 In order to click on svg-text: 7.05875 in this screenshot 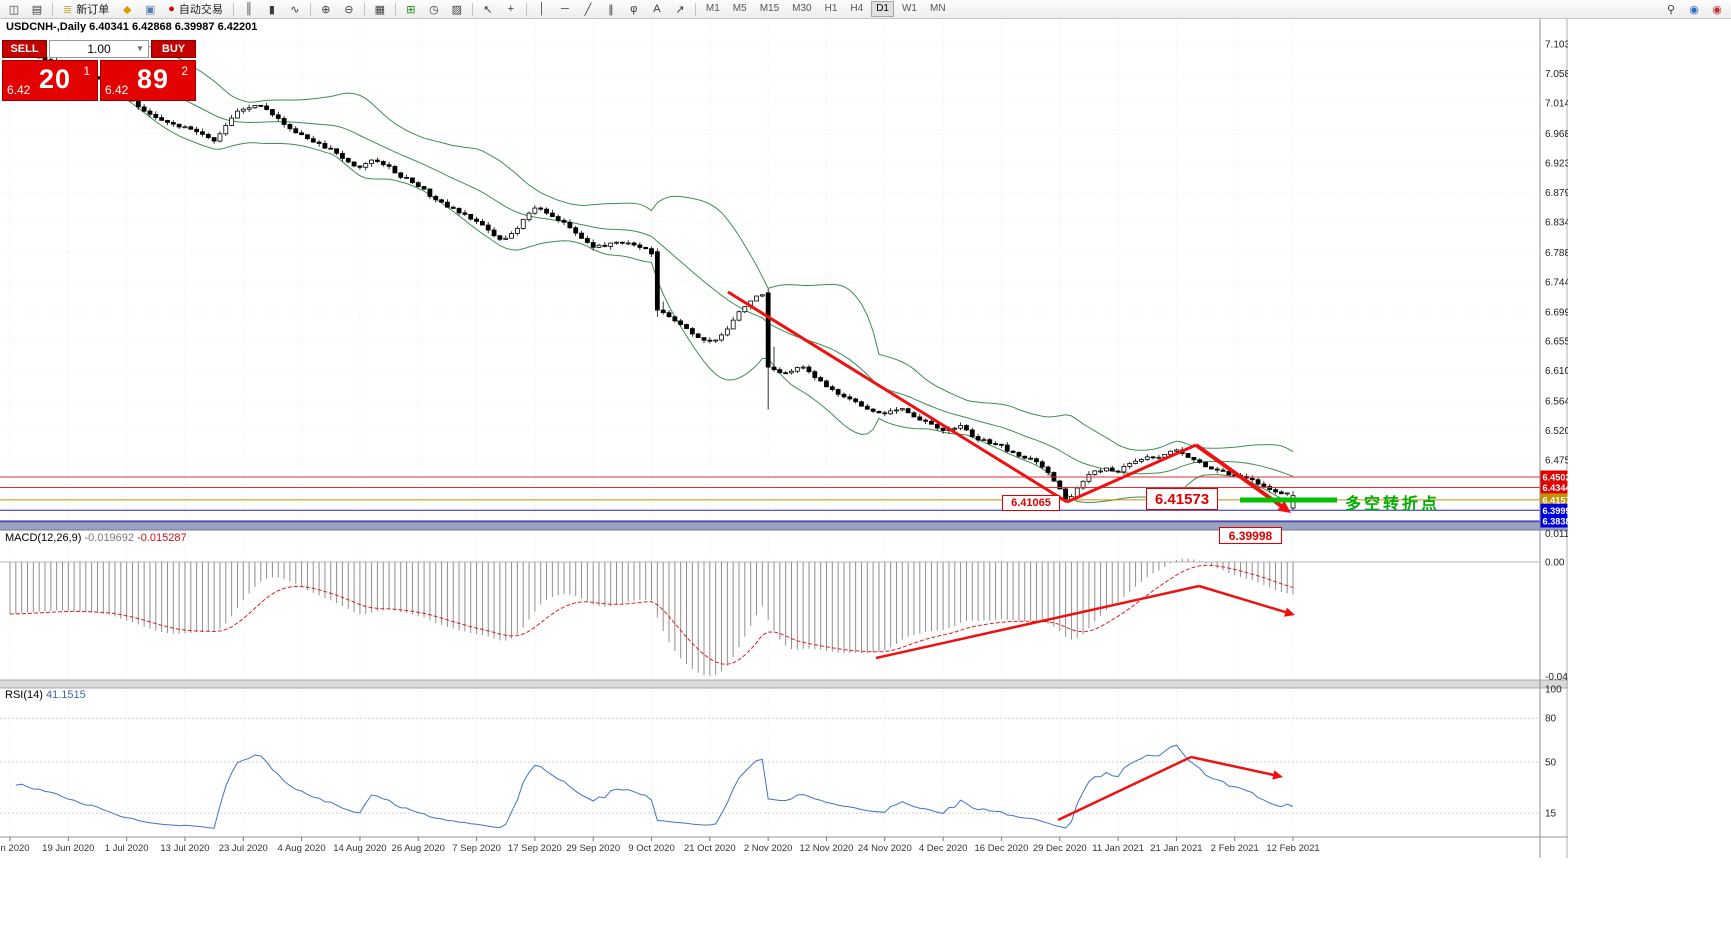, I will do `click(1556, 74)`.